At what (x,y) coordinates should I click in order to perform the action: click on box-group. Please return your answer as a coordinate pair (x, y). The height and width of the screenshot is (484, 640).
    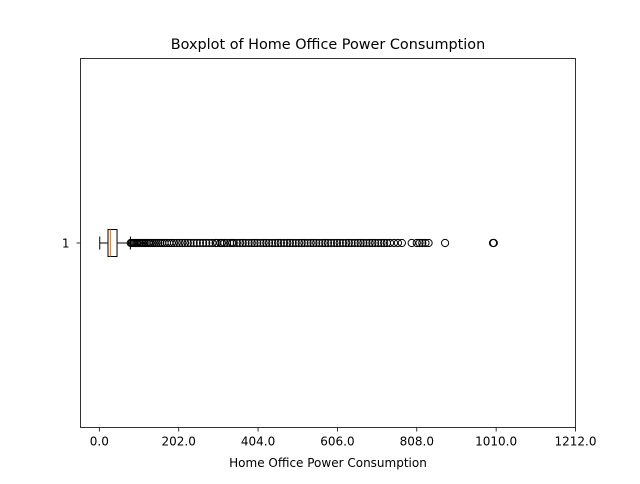
    Looking at the image, I should click on (298, 243).